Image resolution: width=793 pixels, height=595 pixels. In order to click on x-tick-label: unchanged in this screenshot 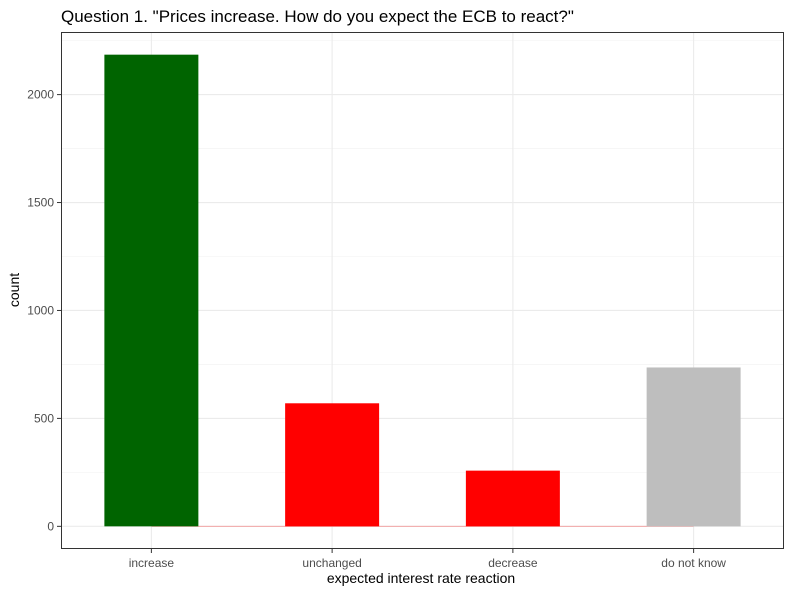, I will do `click(331, 563)`.